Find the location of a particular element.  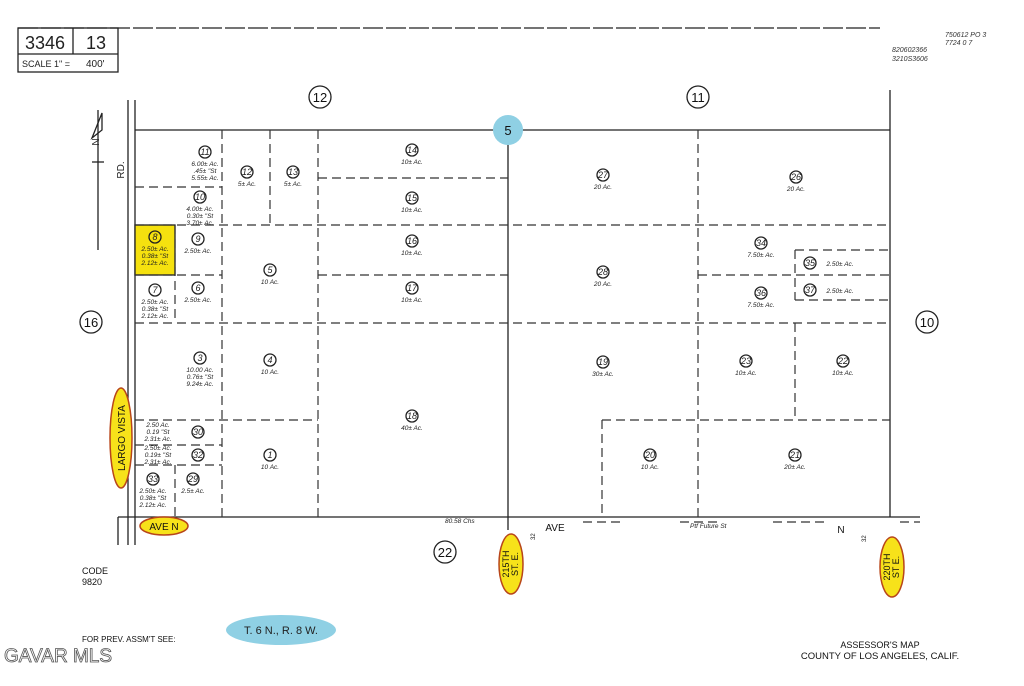

county-title: COUNTY OF LOS ANGELES, CALIF. is located at coordinates (880, 656).